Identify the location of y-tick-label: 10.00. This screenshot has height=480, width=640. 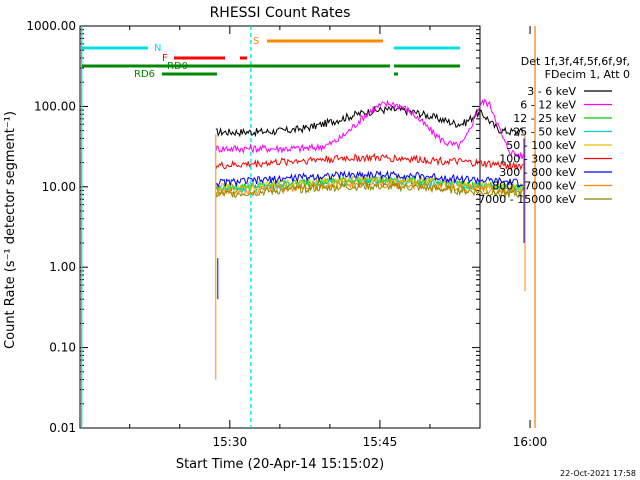
(59, 187).